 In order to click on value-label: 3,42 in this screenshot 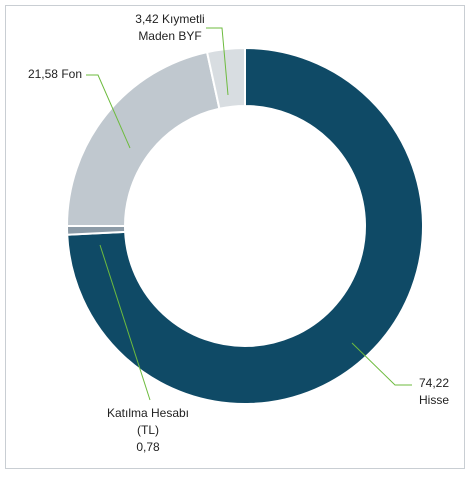, I will do `click(147, 19)`.